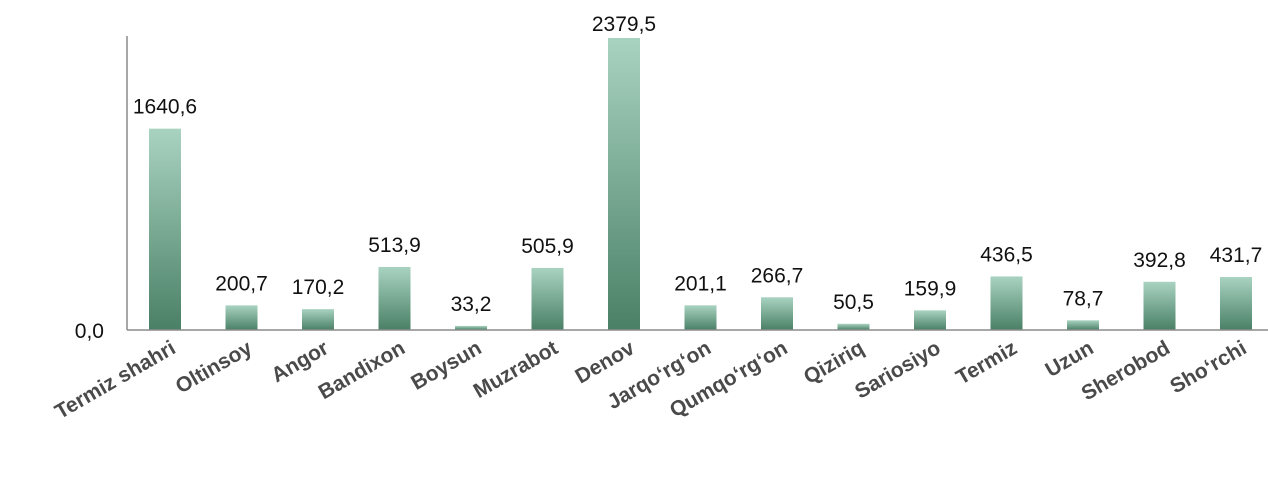  Describe the element at coordinates (853, 302) in the screenshot. I see `bar-value-label: 50,5` at that location.